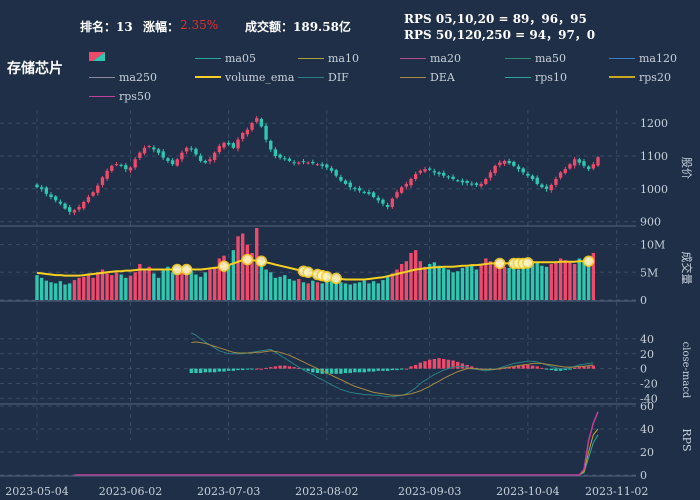 The width and height of the screenshot is (700, 500). Describe the element at coordinates (652, 245) in the screenshot. I see `volume-tick-label: 10M` at that location.